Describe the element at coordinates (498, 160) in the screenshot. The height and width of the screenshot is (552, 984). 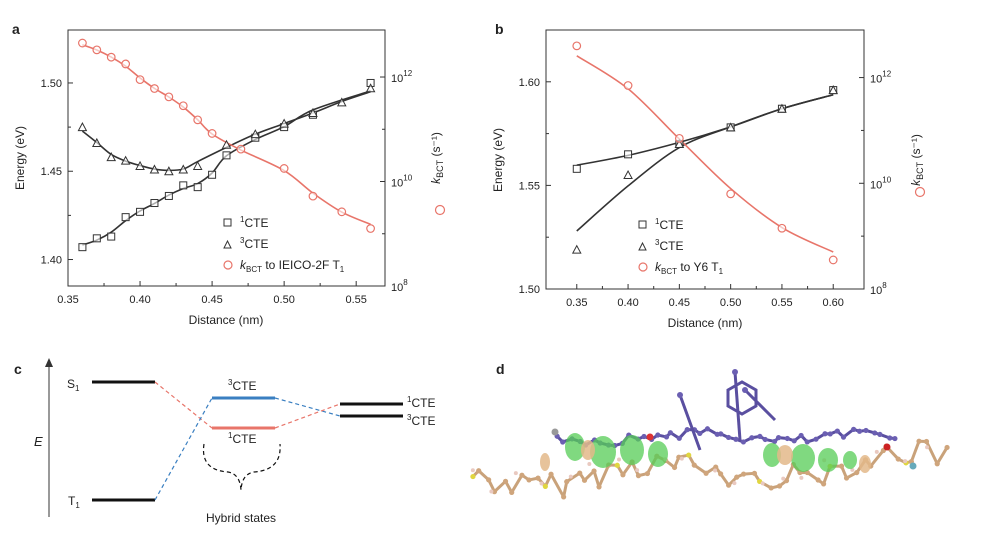
I see `y-axis-label-b: Energy (eV)` at that location.